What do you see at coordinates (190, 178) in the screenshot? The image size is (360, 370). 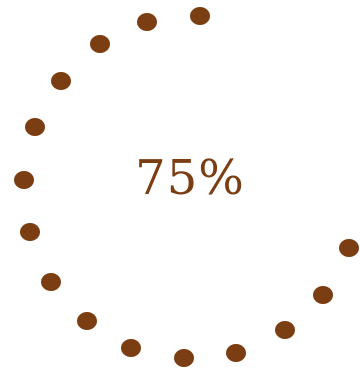 I see `progress-percent-label: 75%` at bounding box center [190, 178].